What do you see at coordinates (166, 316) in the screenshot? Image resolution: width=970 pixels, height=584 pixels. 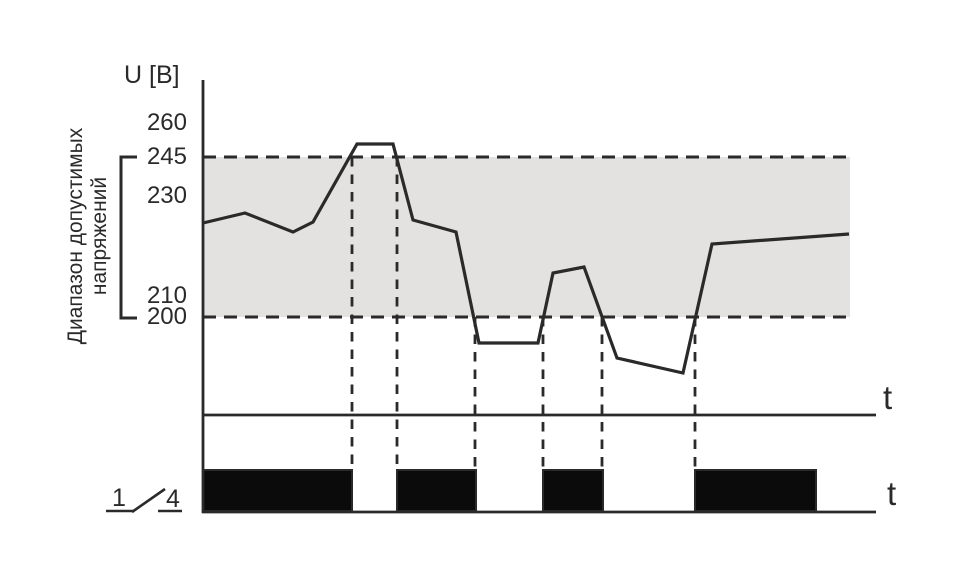 I see `y-axis-tick-200: 200` at bounding box center [166, 316].